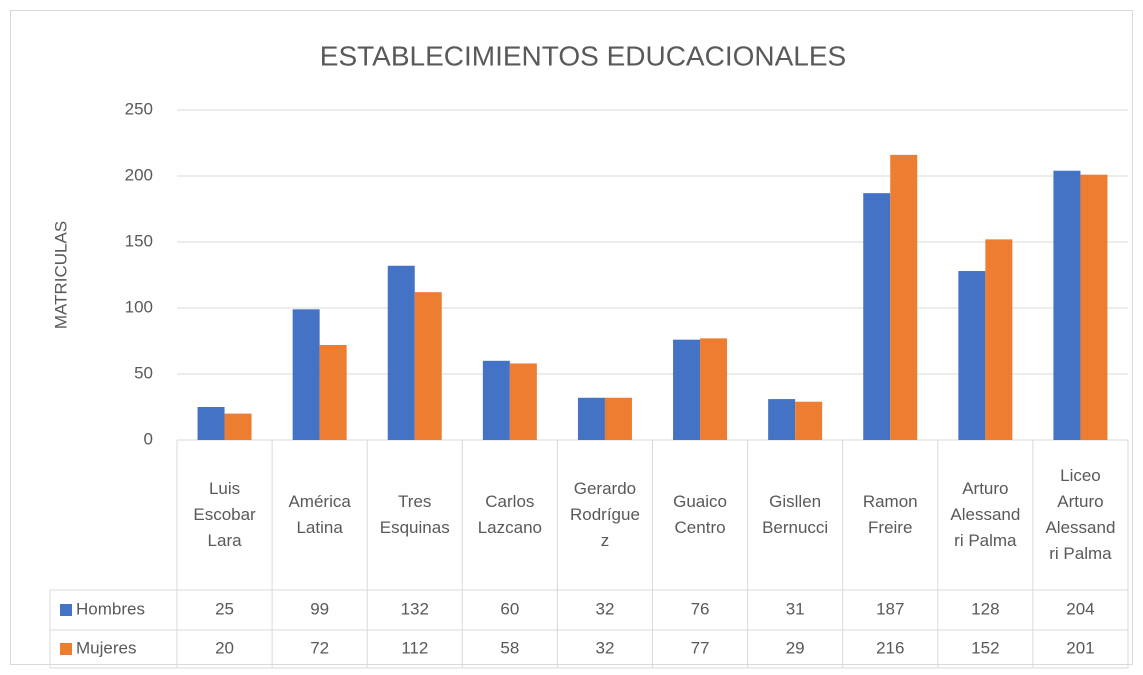  What do you see at coordinates (319, 514) in the screenshot?
I see `x-tick-label: América Latina` at bounding box center [319, 514].